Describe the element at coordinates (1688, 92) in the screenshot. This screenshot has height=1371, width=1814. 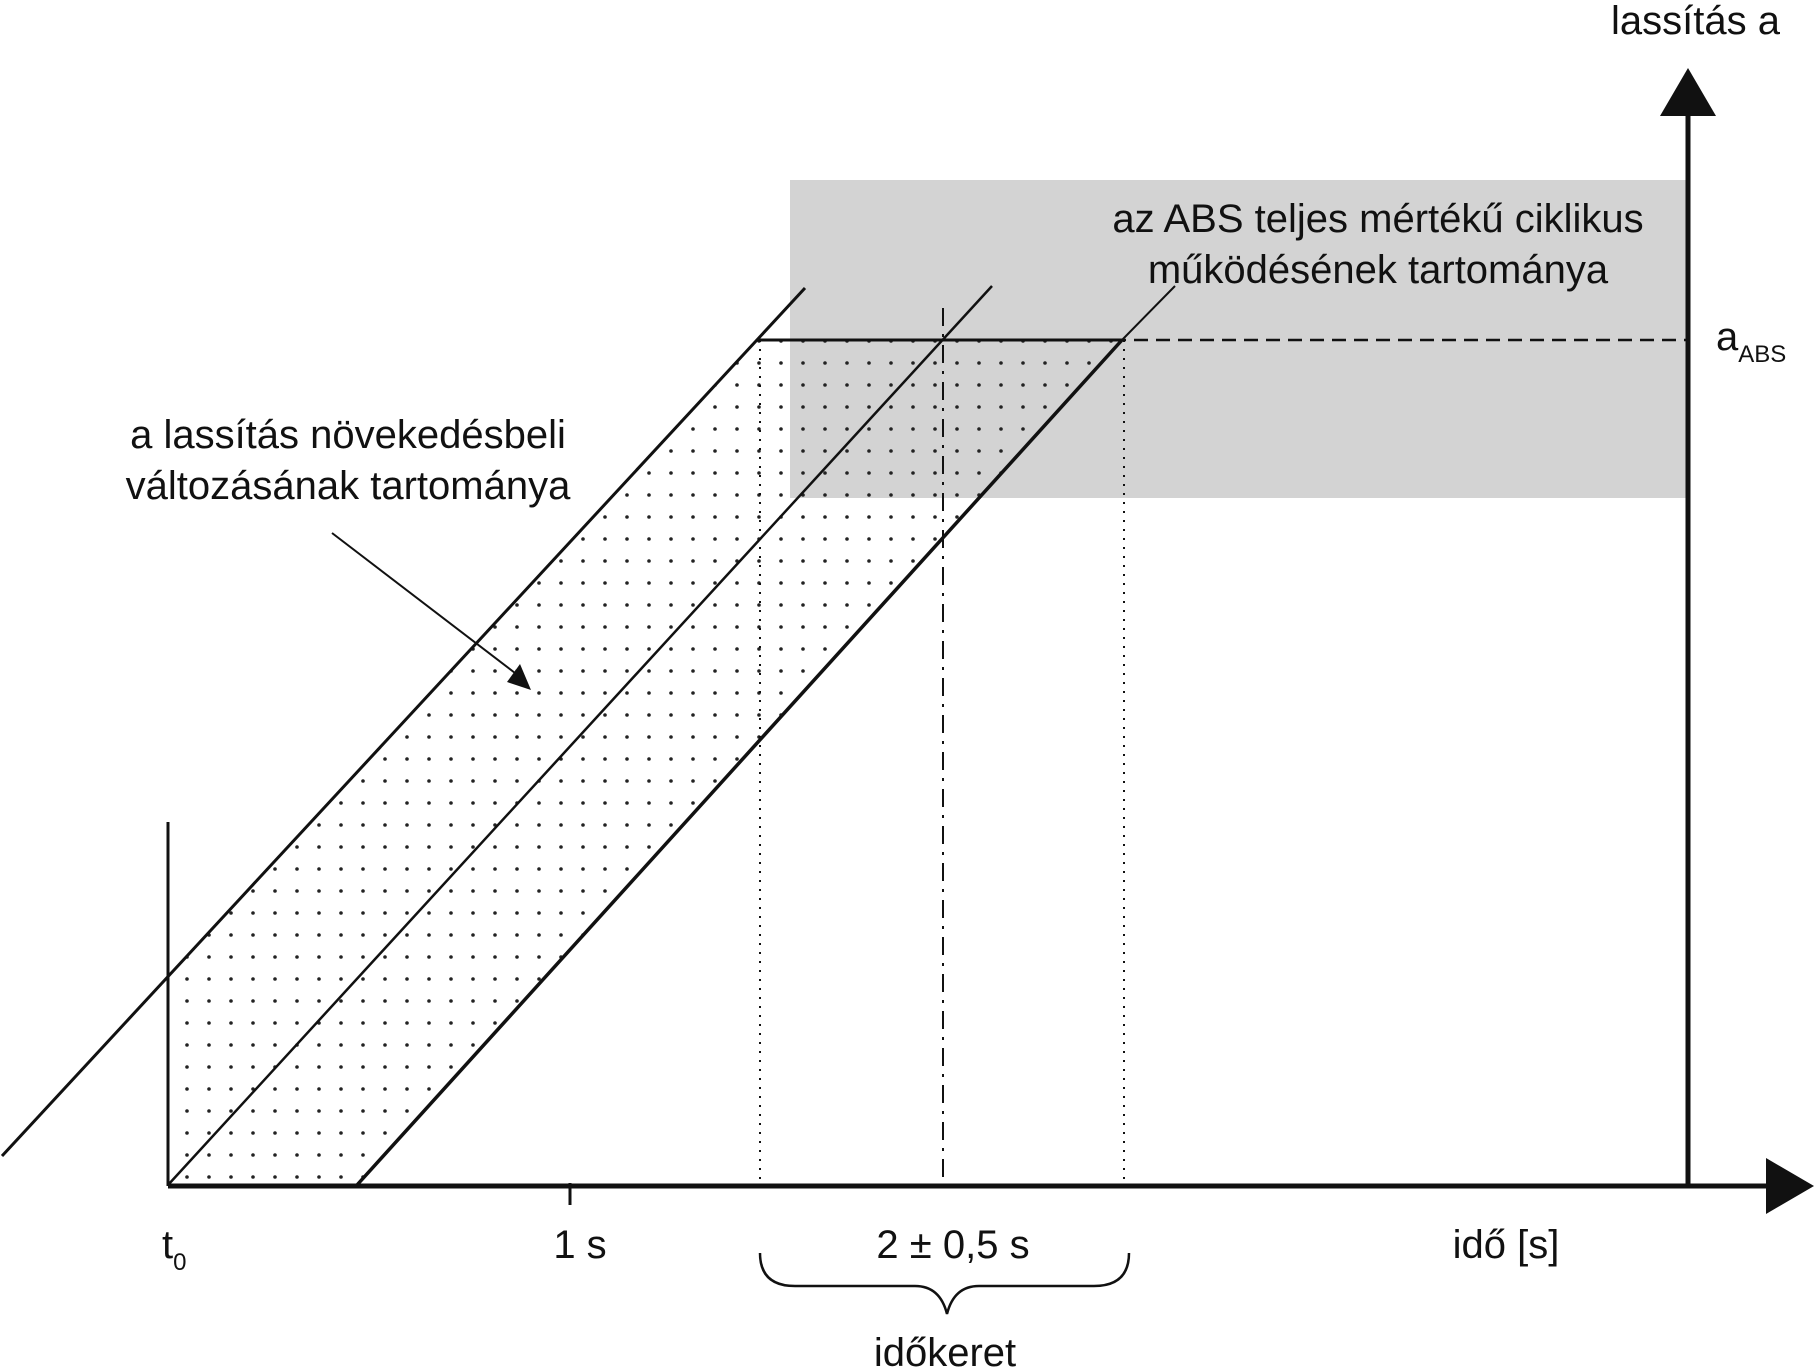
I see `y-axis-arrowhead` at that location.